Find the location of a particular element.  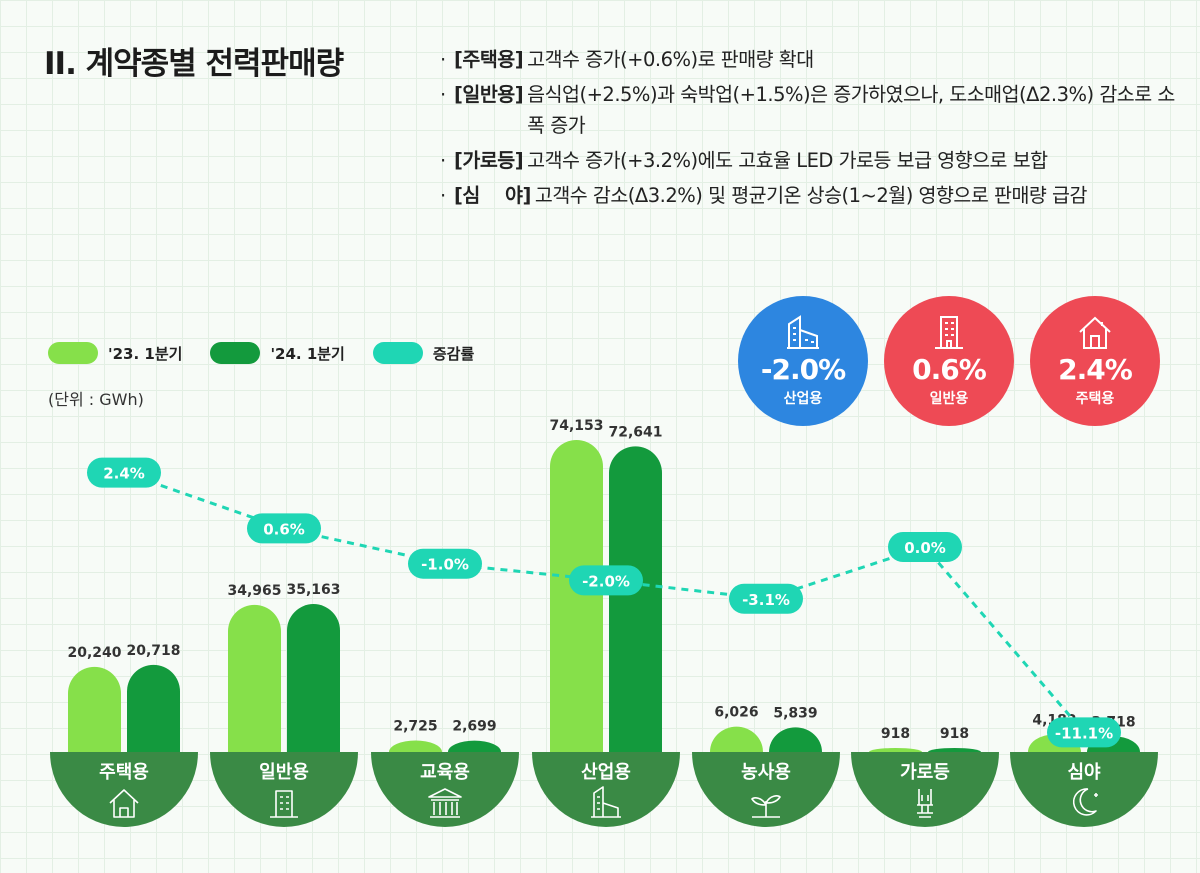

category-label: 산업용 is located at coordinates (606, 772).